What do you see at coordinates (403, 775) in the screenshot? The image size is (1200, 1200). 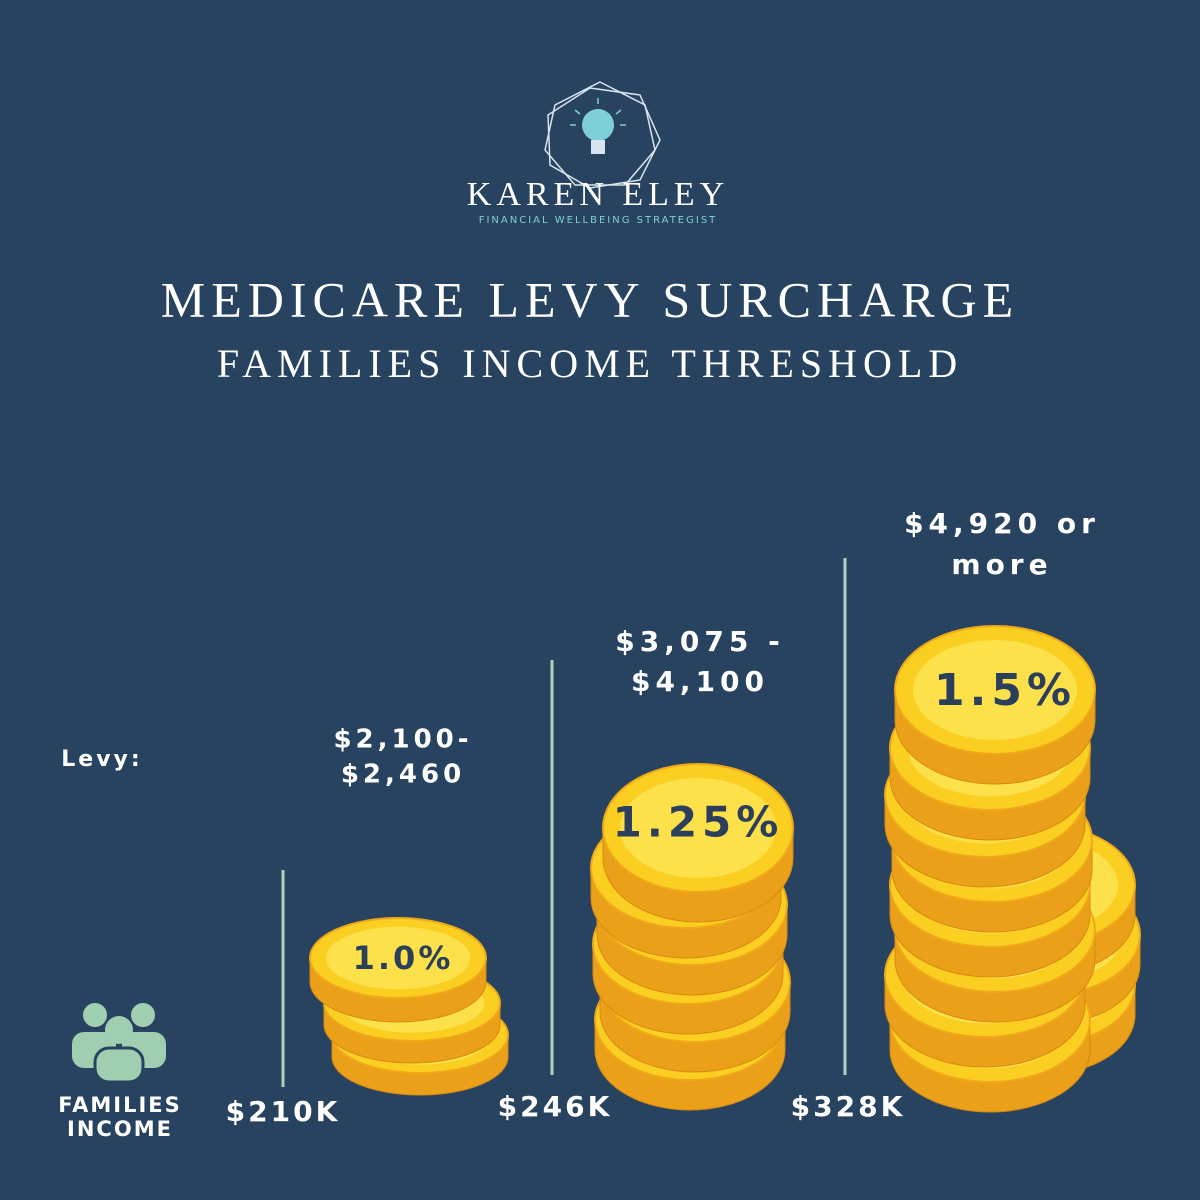 I see `levy-amount: $2,460` at bounding box center [403, 775].